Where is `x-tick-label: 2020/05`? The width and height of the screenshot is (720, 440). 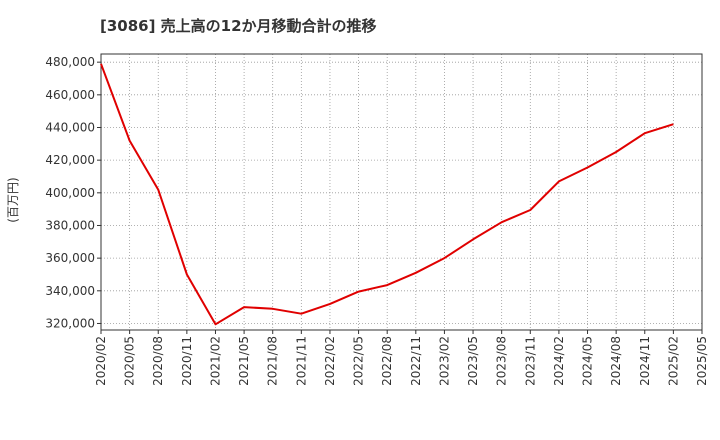
x-tick-label: 2020/05 is located at coordinates (130, 361).